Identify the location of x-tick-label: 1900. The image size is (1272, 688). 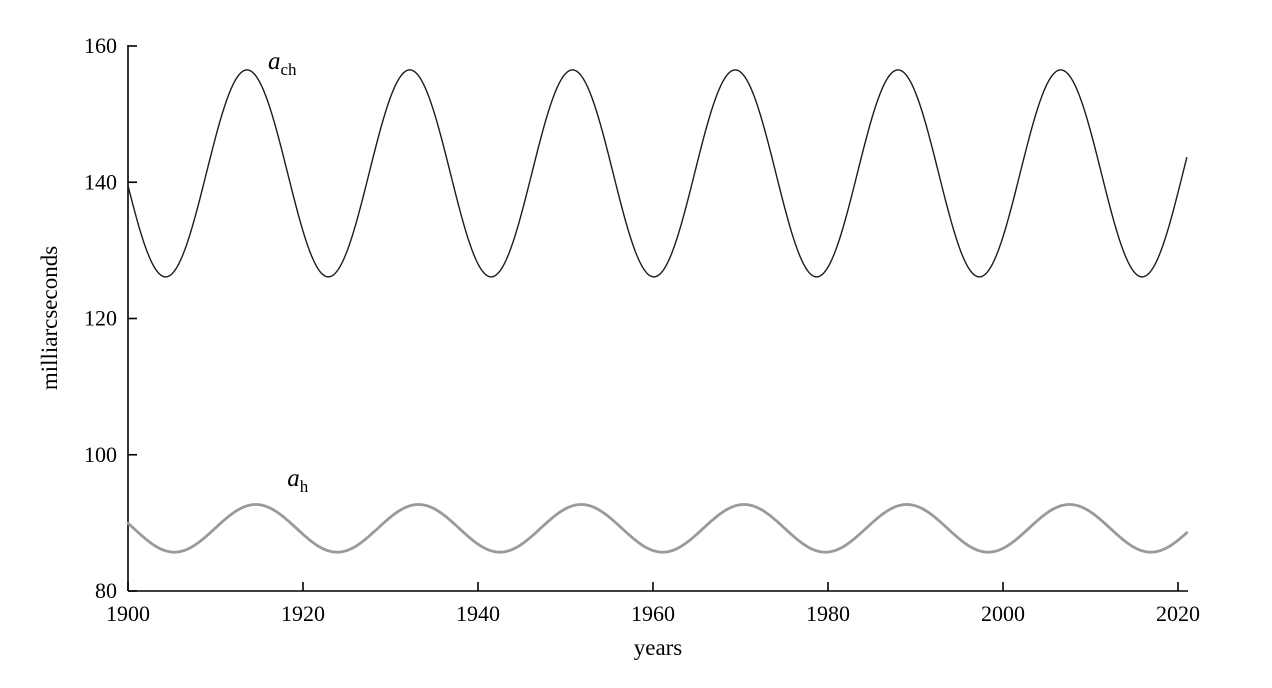
(128, 613).